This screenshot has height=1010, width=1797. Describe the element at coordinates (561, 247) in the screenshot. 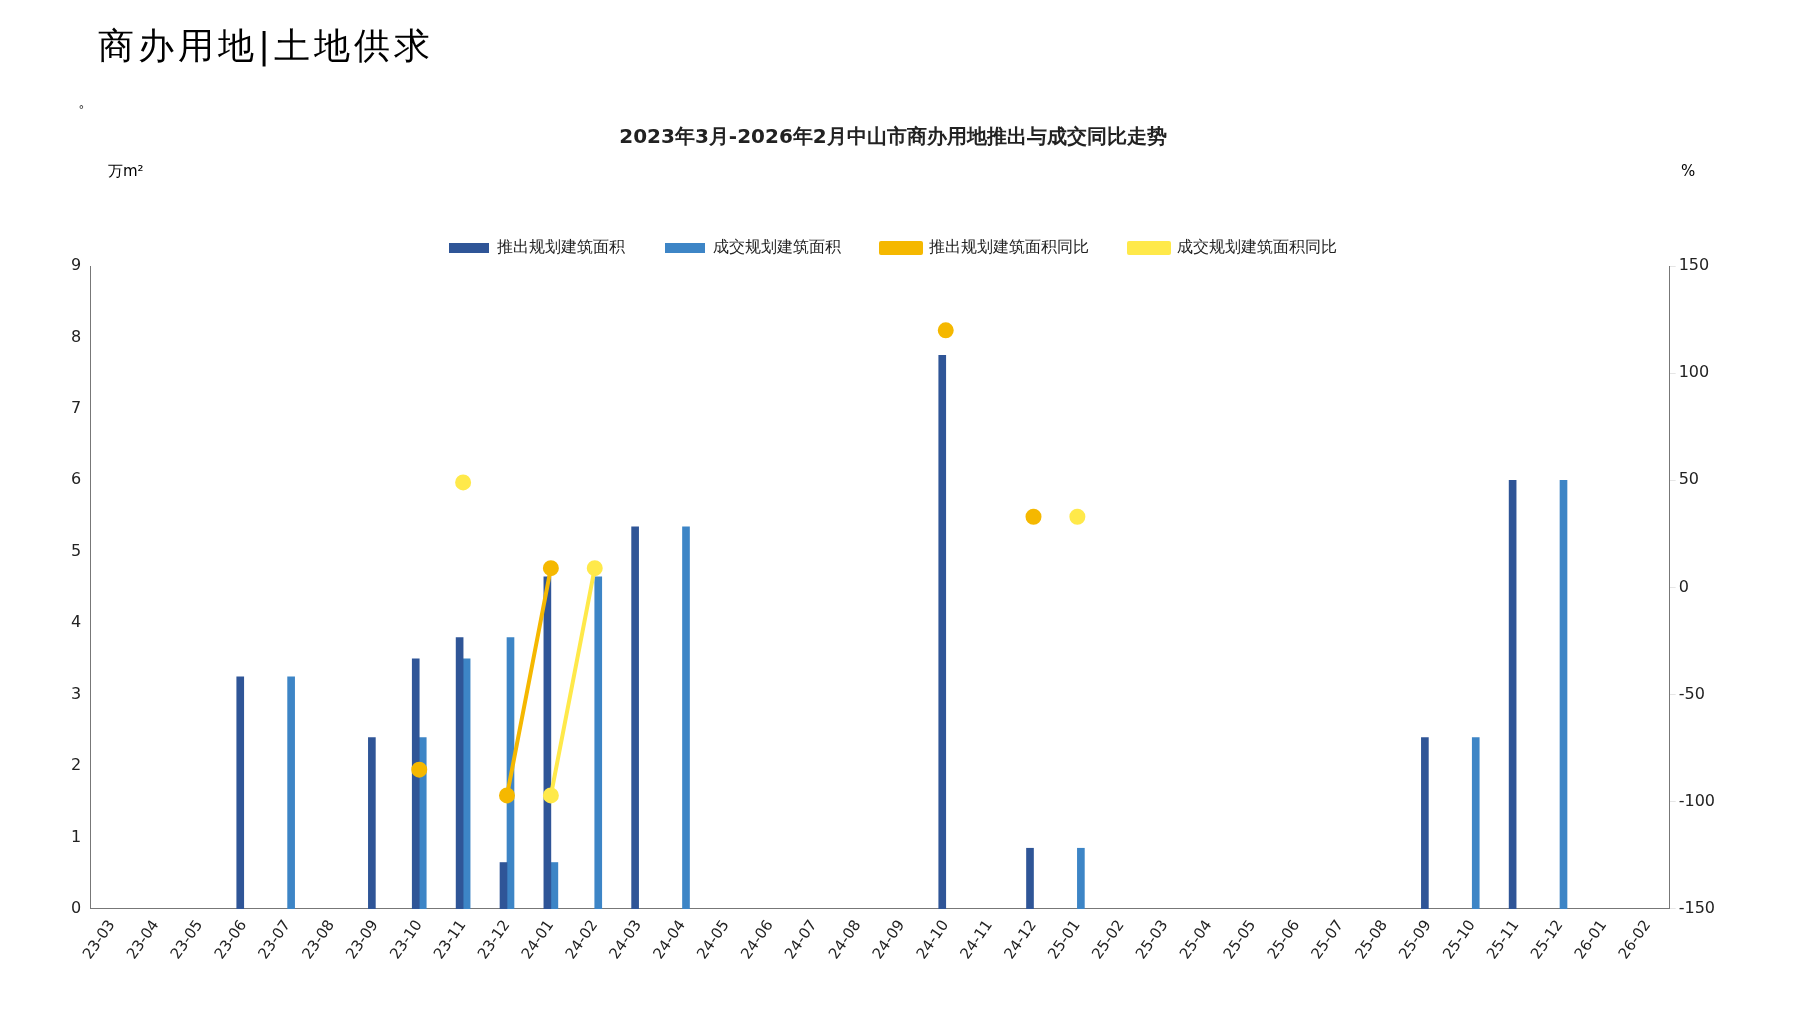

I see `legend-label: 推出规划建筑面积` at that location.